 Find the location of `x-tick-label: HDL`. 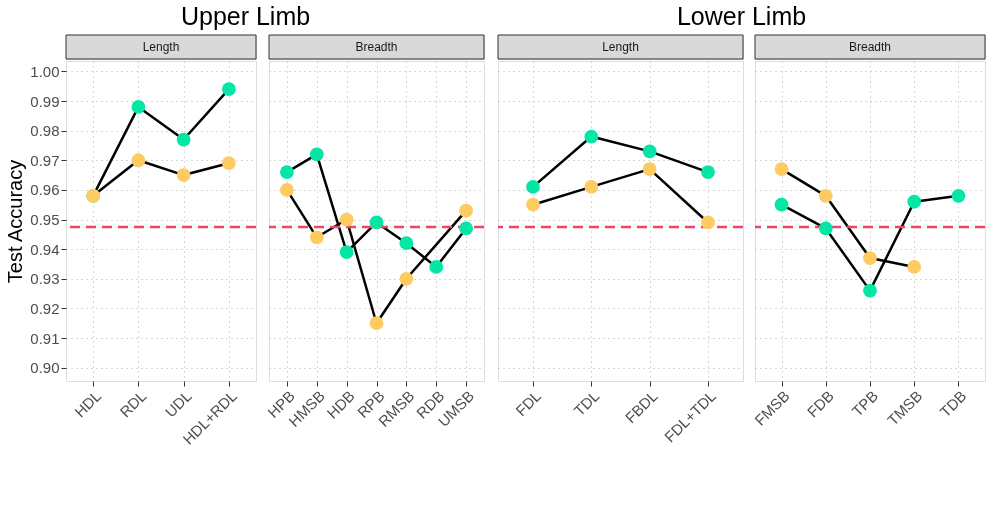

x-tick-label: HDL is located at coordinates (88, 404).